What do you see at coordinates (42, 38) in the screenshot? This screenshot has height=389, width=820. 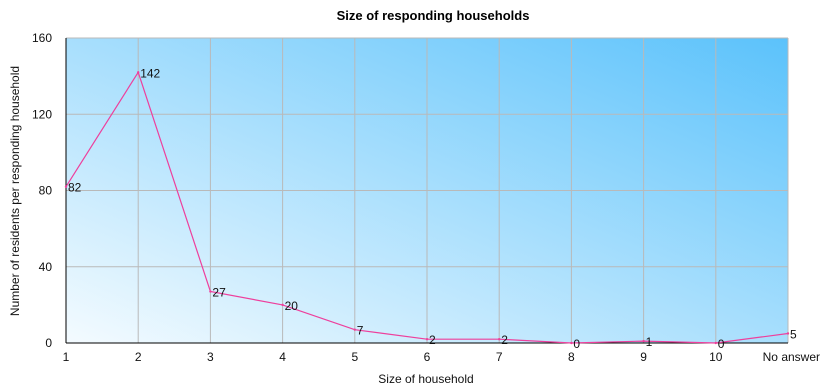 I see `y-tick-label: 160` at bounding box center [42, 38].